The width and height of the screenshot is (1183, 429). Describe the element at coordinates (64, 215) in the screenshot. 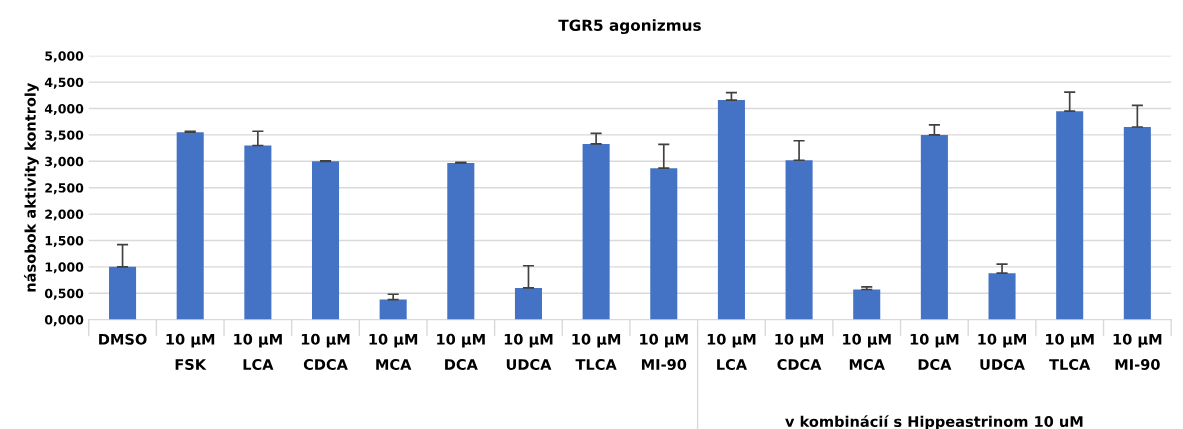

I see `y-tick-label: 2,000` at that location.